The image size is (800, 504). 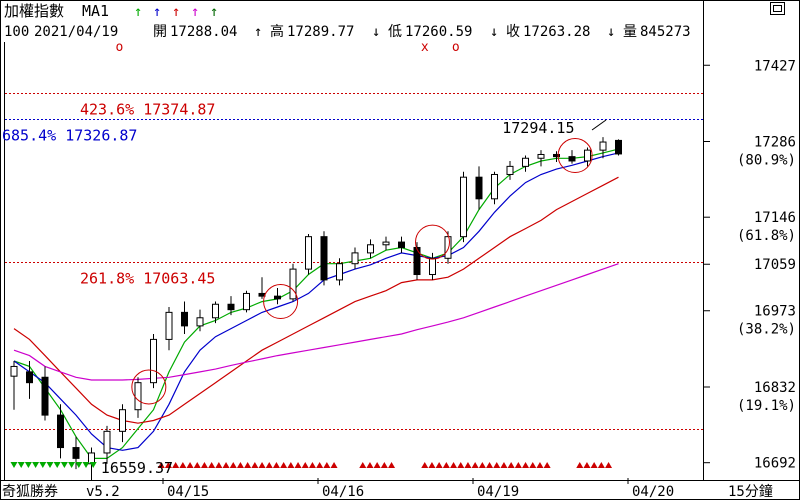 What do you see at coordinates (395, 32) in the screenshot?
I see `low-label: 低` at bounding box center [395, 32].